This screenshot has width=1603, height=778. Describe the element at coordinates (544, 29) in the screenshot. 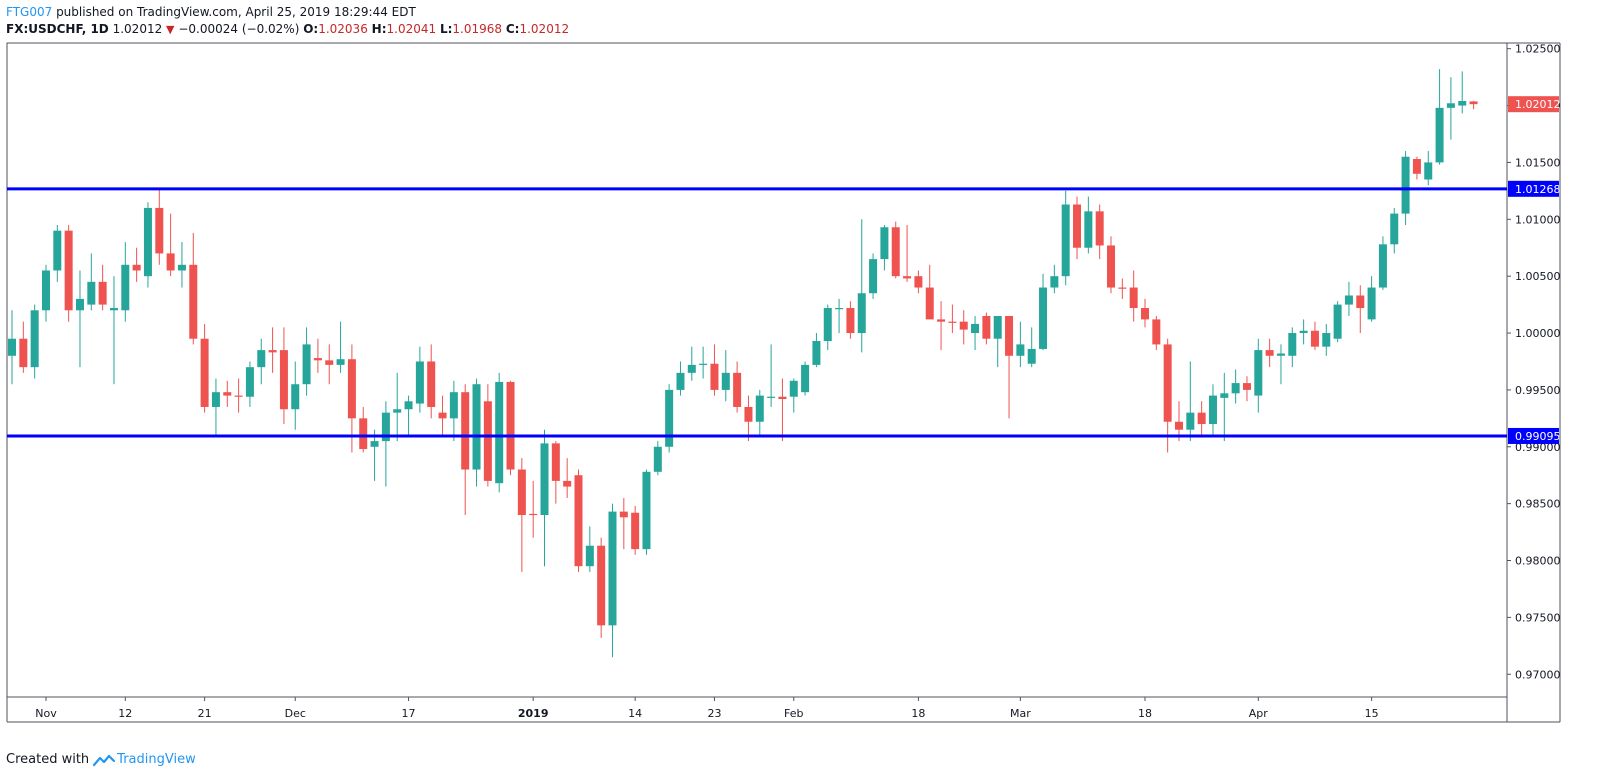

I see `close-value: 1.02012` at that location.